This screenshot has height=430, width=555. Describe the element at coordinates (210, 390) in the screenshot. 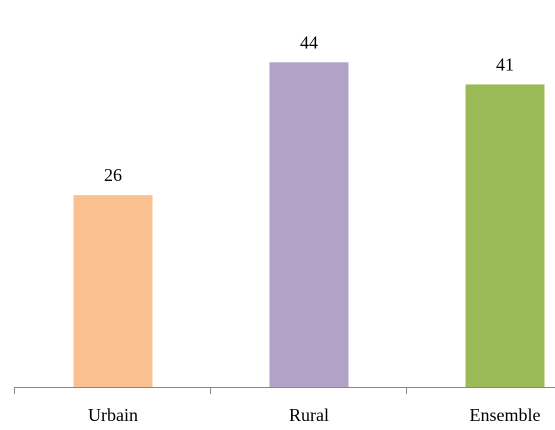

I see `x-axis-ticks` at that location.